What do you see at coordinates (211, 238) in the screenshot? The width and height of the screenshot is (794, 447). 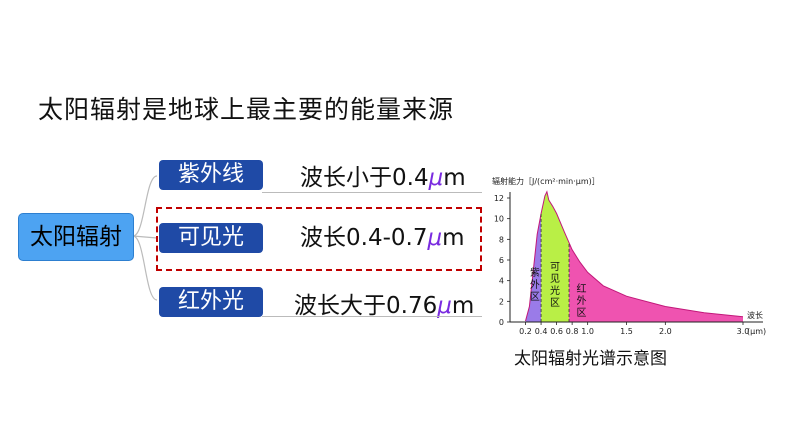 I see `branch-visible-light: 可见光` at bounding box center [211, 238].